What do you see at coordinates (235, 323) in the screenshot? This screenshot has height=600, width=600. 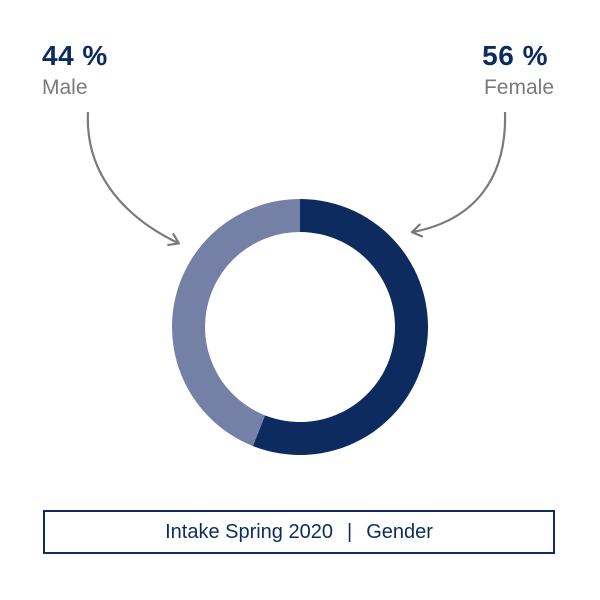 I see `slice-male` at bounding box center [235, 323].